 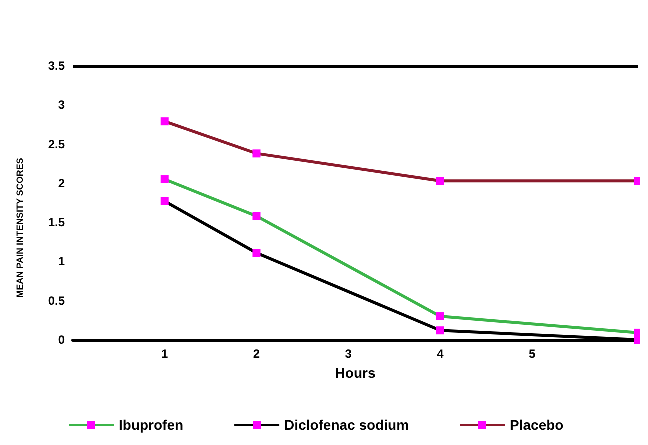 I want to click on y-axis-title: MEAN PAIN INTENSITY SCORES, so click(x=20, y=228).